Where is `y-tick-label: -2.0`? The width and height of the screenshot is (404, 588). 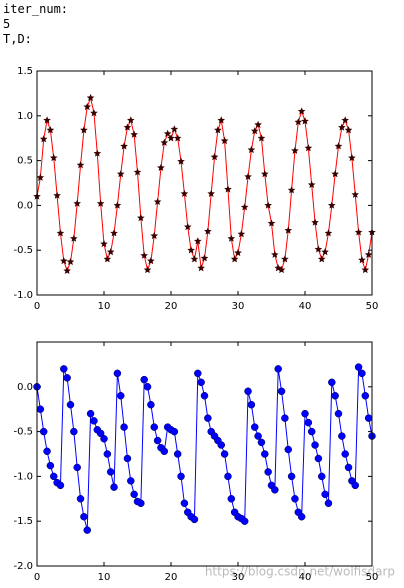 y-tick-label: -2.0 is located at coordinates (23, 566).